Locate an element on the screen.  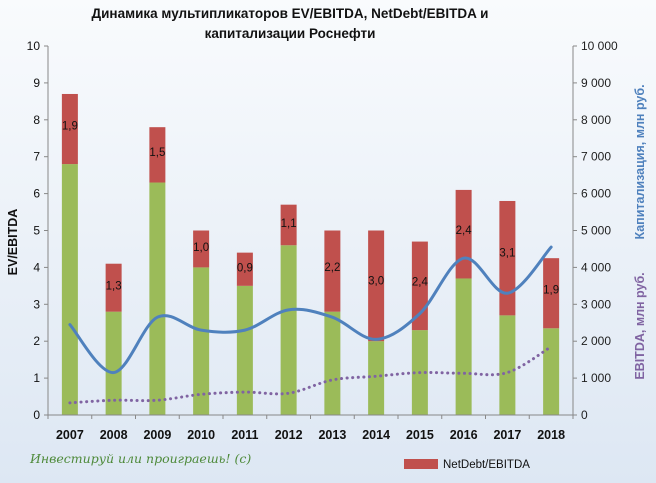
y-tick-label-left: 4 is located at coordinates (36, 267).